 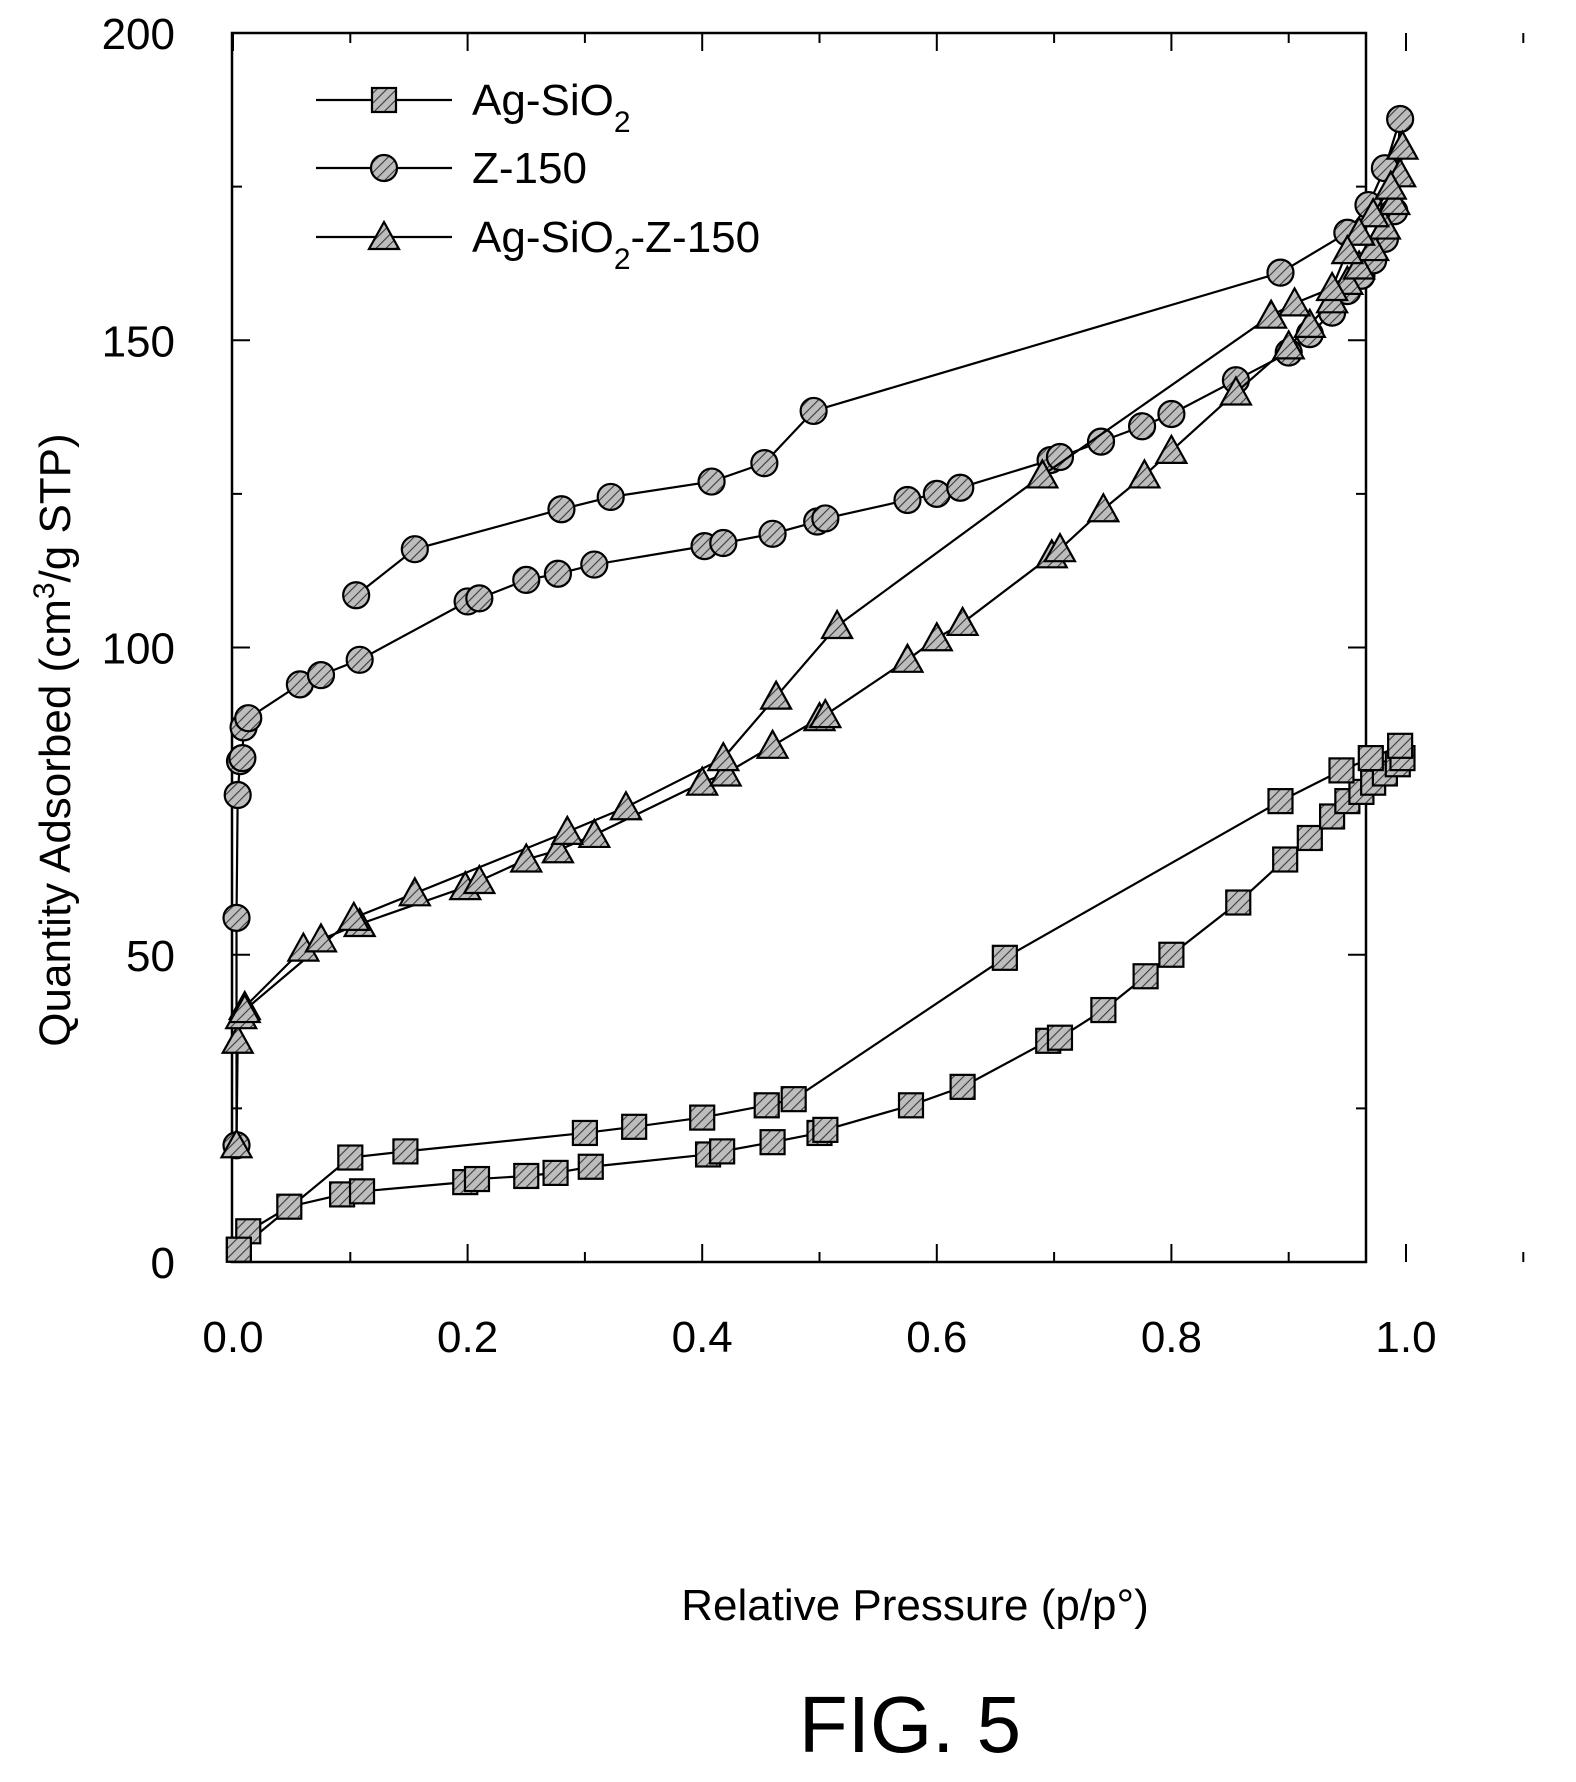 What do you see at coordinates (232, 1337) in the screenshot?
I see `x-tick-label: 0.0` at bounding box center [232, 1337].